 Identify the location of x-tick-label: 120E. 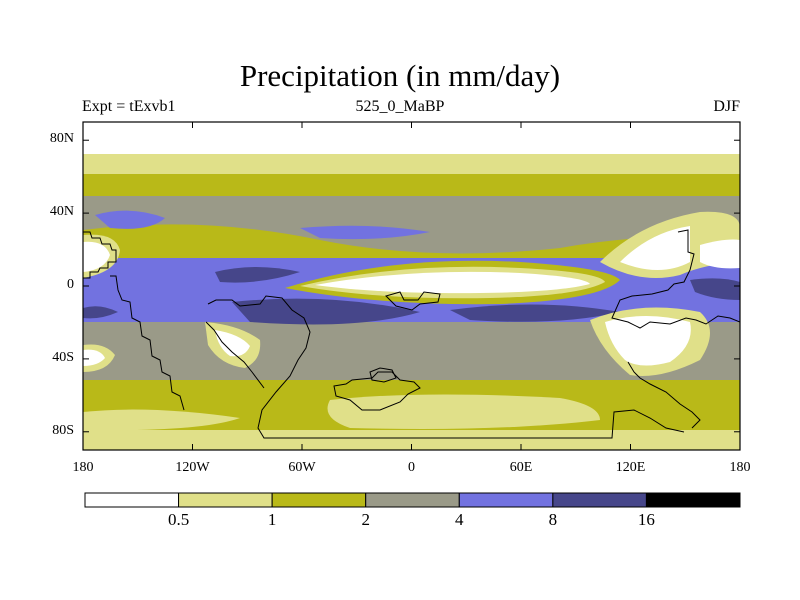
(630, 467).